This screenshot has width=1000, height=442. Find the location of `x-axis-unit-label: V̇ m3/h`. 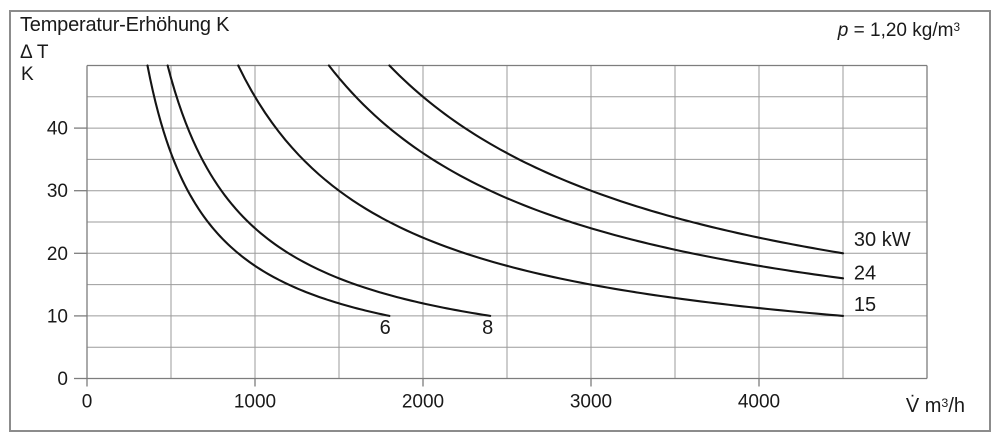

x-axis-unit-label: V̇ m3/h is located at coordinates (912, 406).